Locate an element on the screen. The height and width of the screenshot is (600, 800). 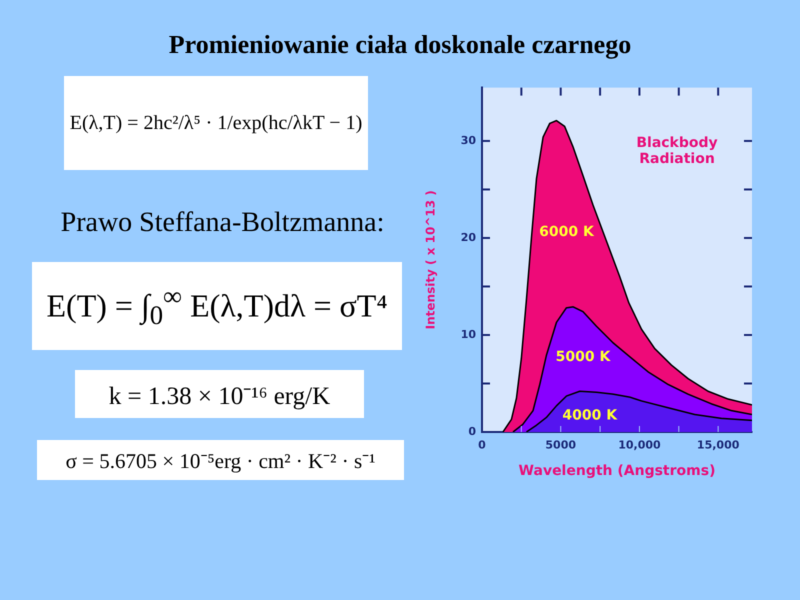
y-tick-label: 10 is located at coordinates (468, 334).